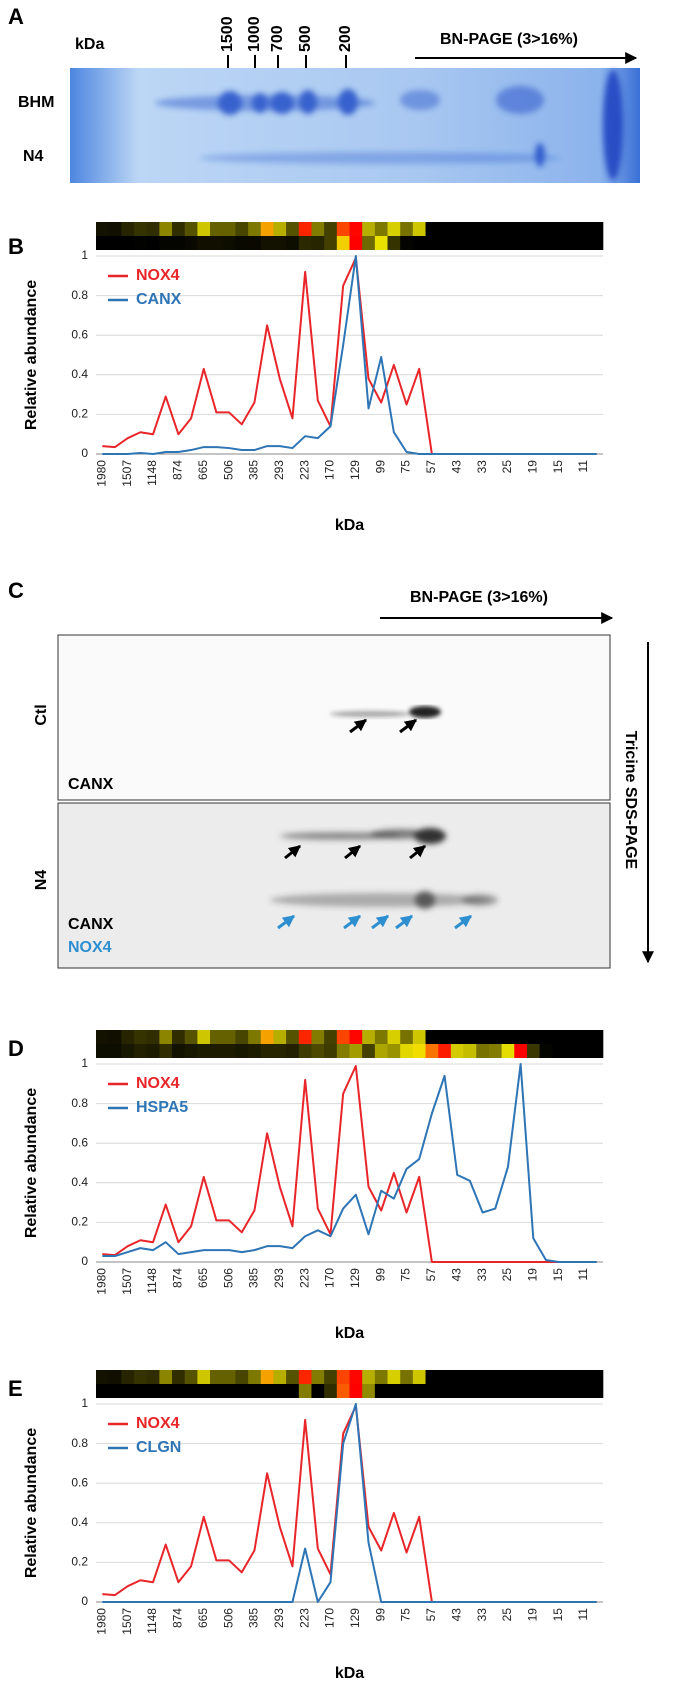 Image resolution: width=693 pixels, height=1682 pixels. What do you see at coordinates (91, 784) in the screenshot?
I see `blot-label: CANX` at bounding box center [91, 784].